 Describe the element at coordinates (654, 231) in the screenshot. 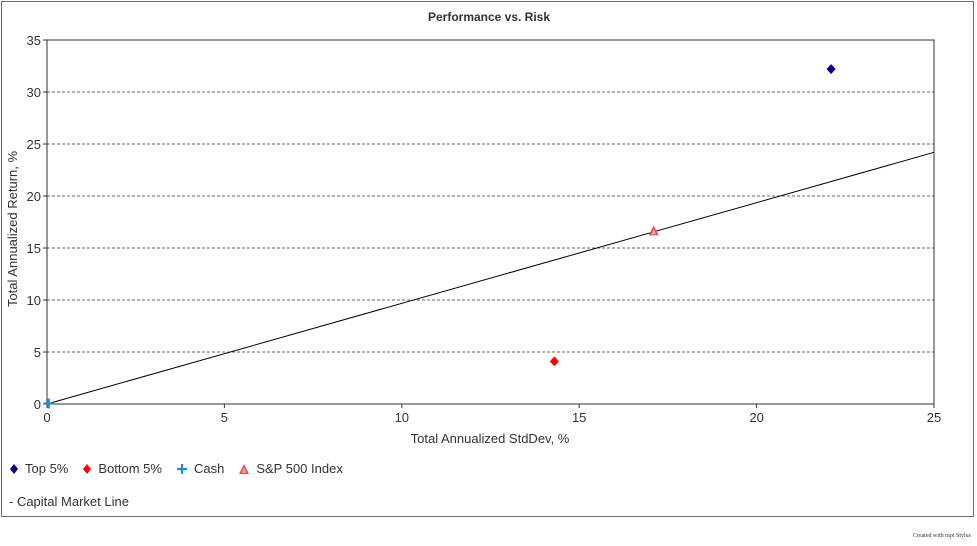

I see `data-point-triangle-highlight` at that location.